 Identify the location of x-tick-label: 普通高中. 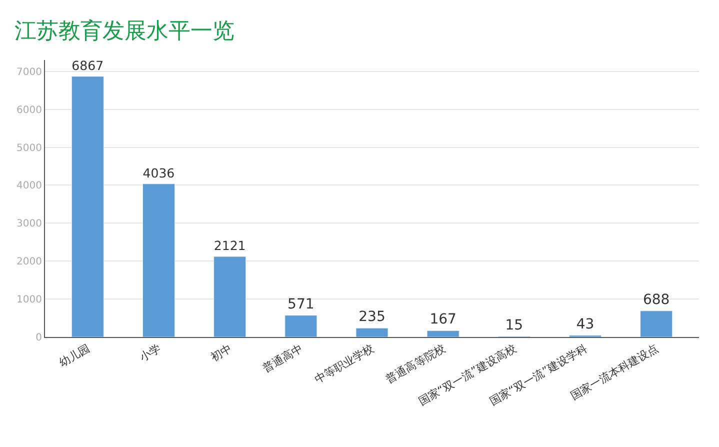
(283, 359).